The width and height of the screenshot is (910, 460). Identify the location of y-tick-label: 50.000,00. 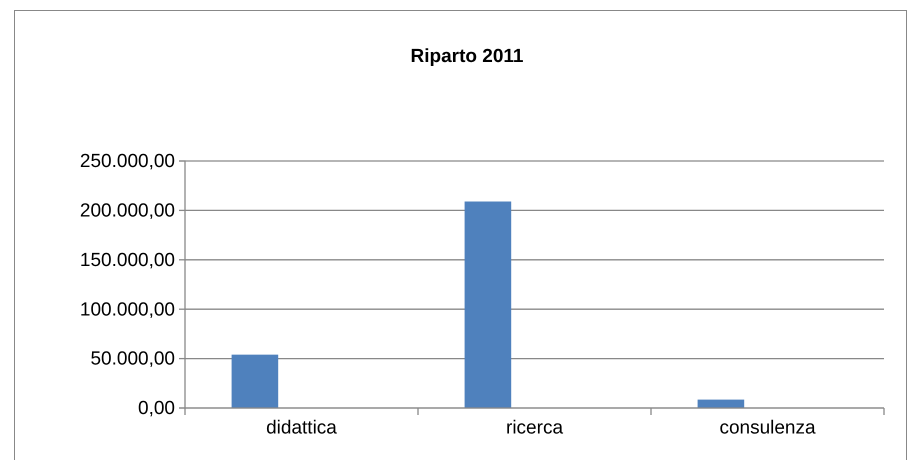
(132, 359).